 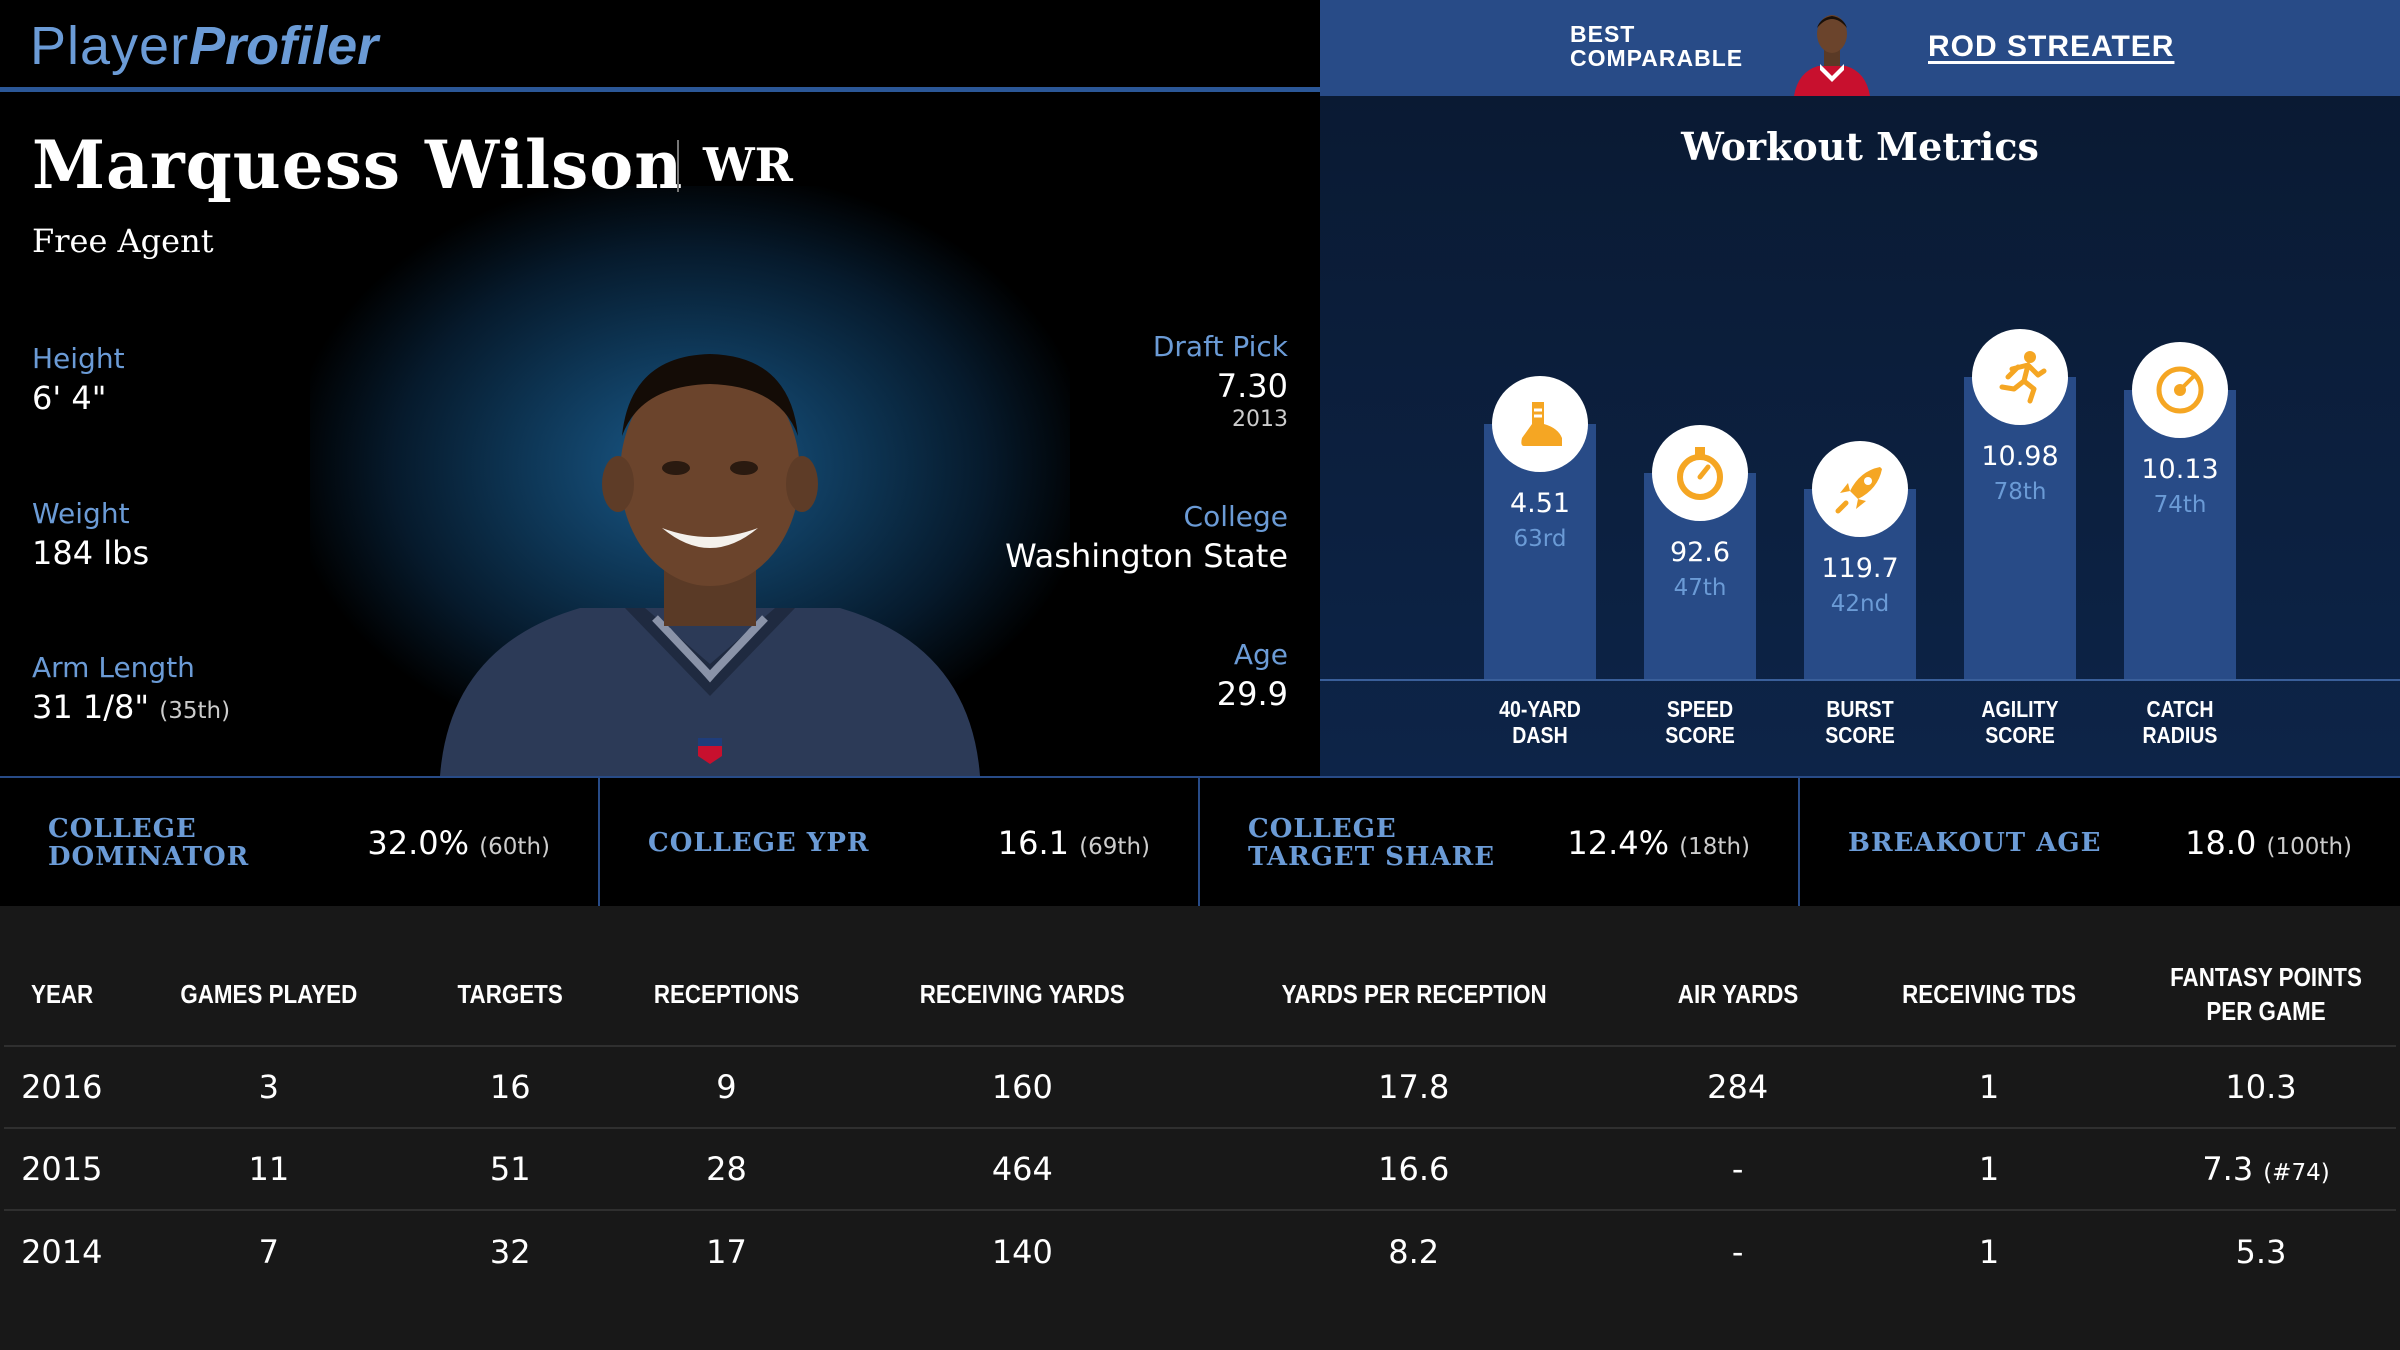 I want to click on fantasy-points-value: 5.3, so click(x=2261, y=1251).